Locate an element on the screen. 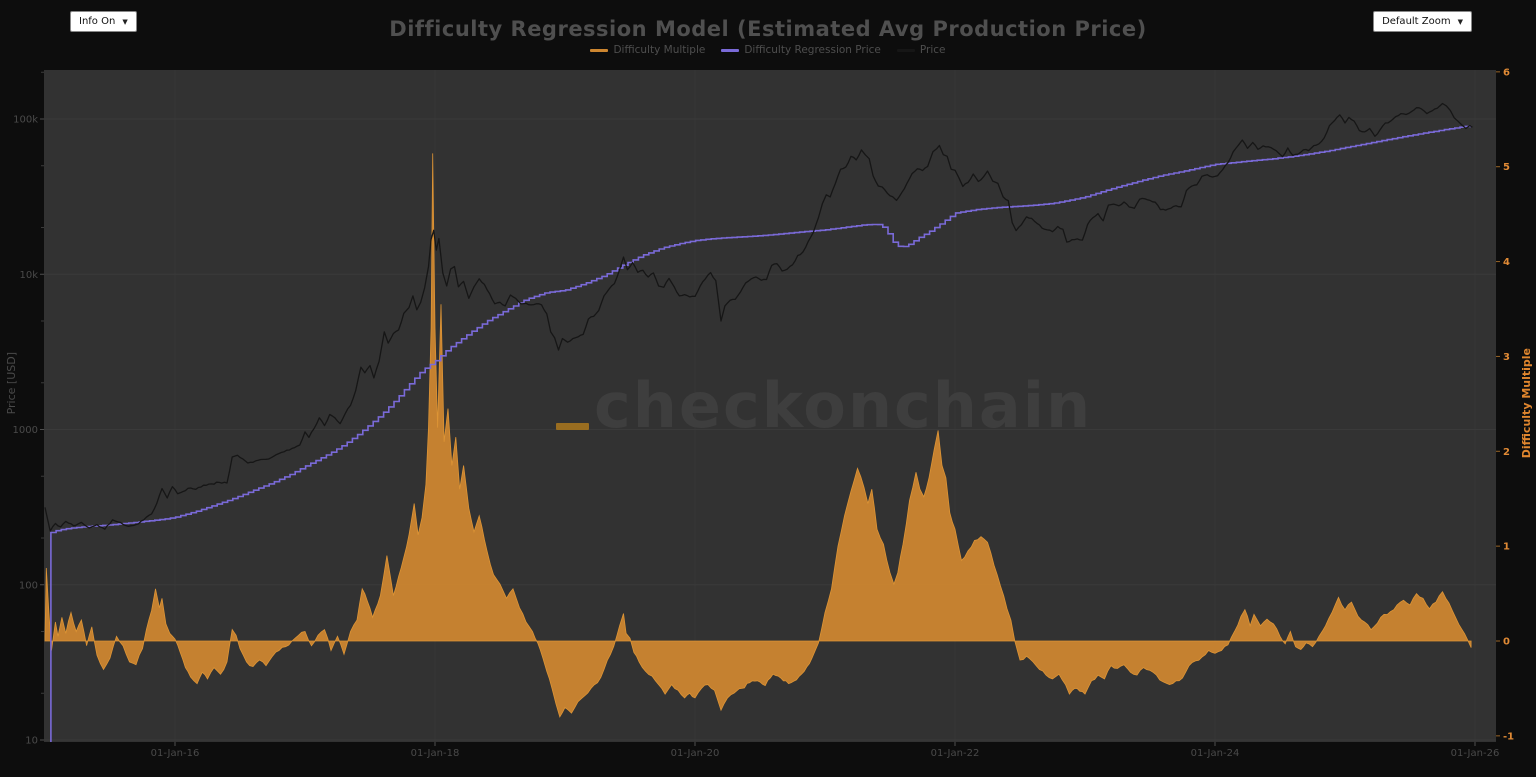 Image resolution: width=1536 pixels, height=777 pixels. multiple-tick-label: 4 is located at coordinates (1506, 262).